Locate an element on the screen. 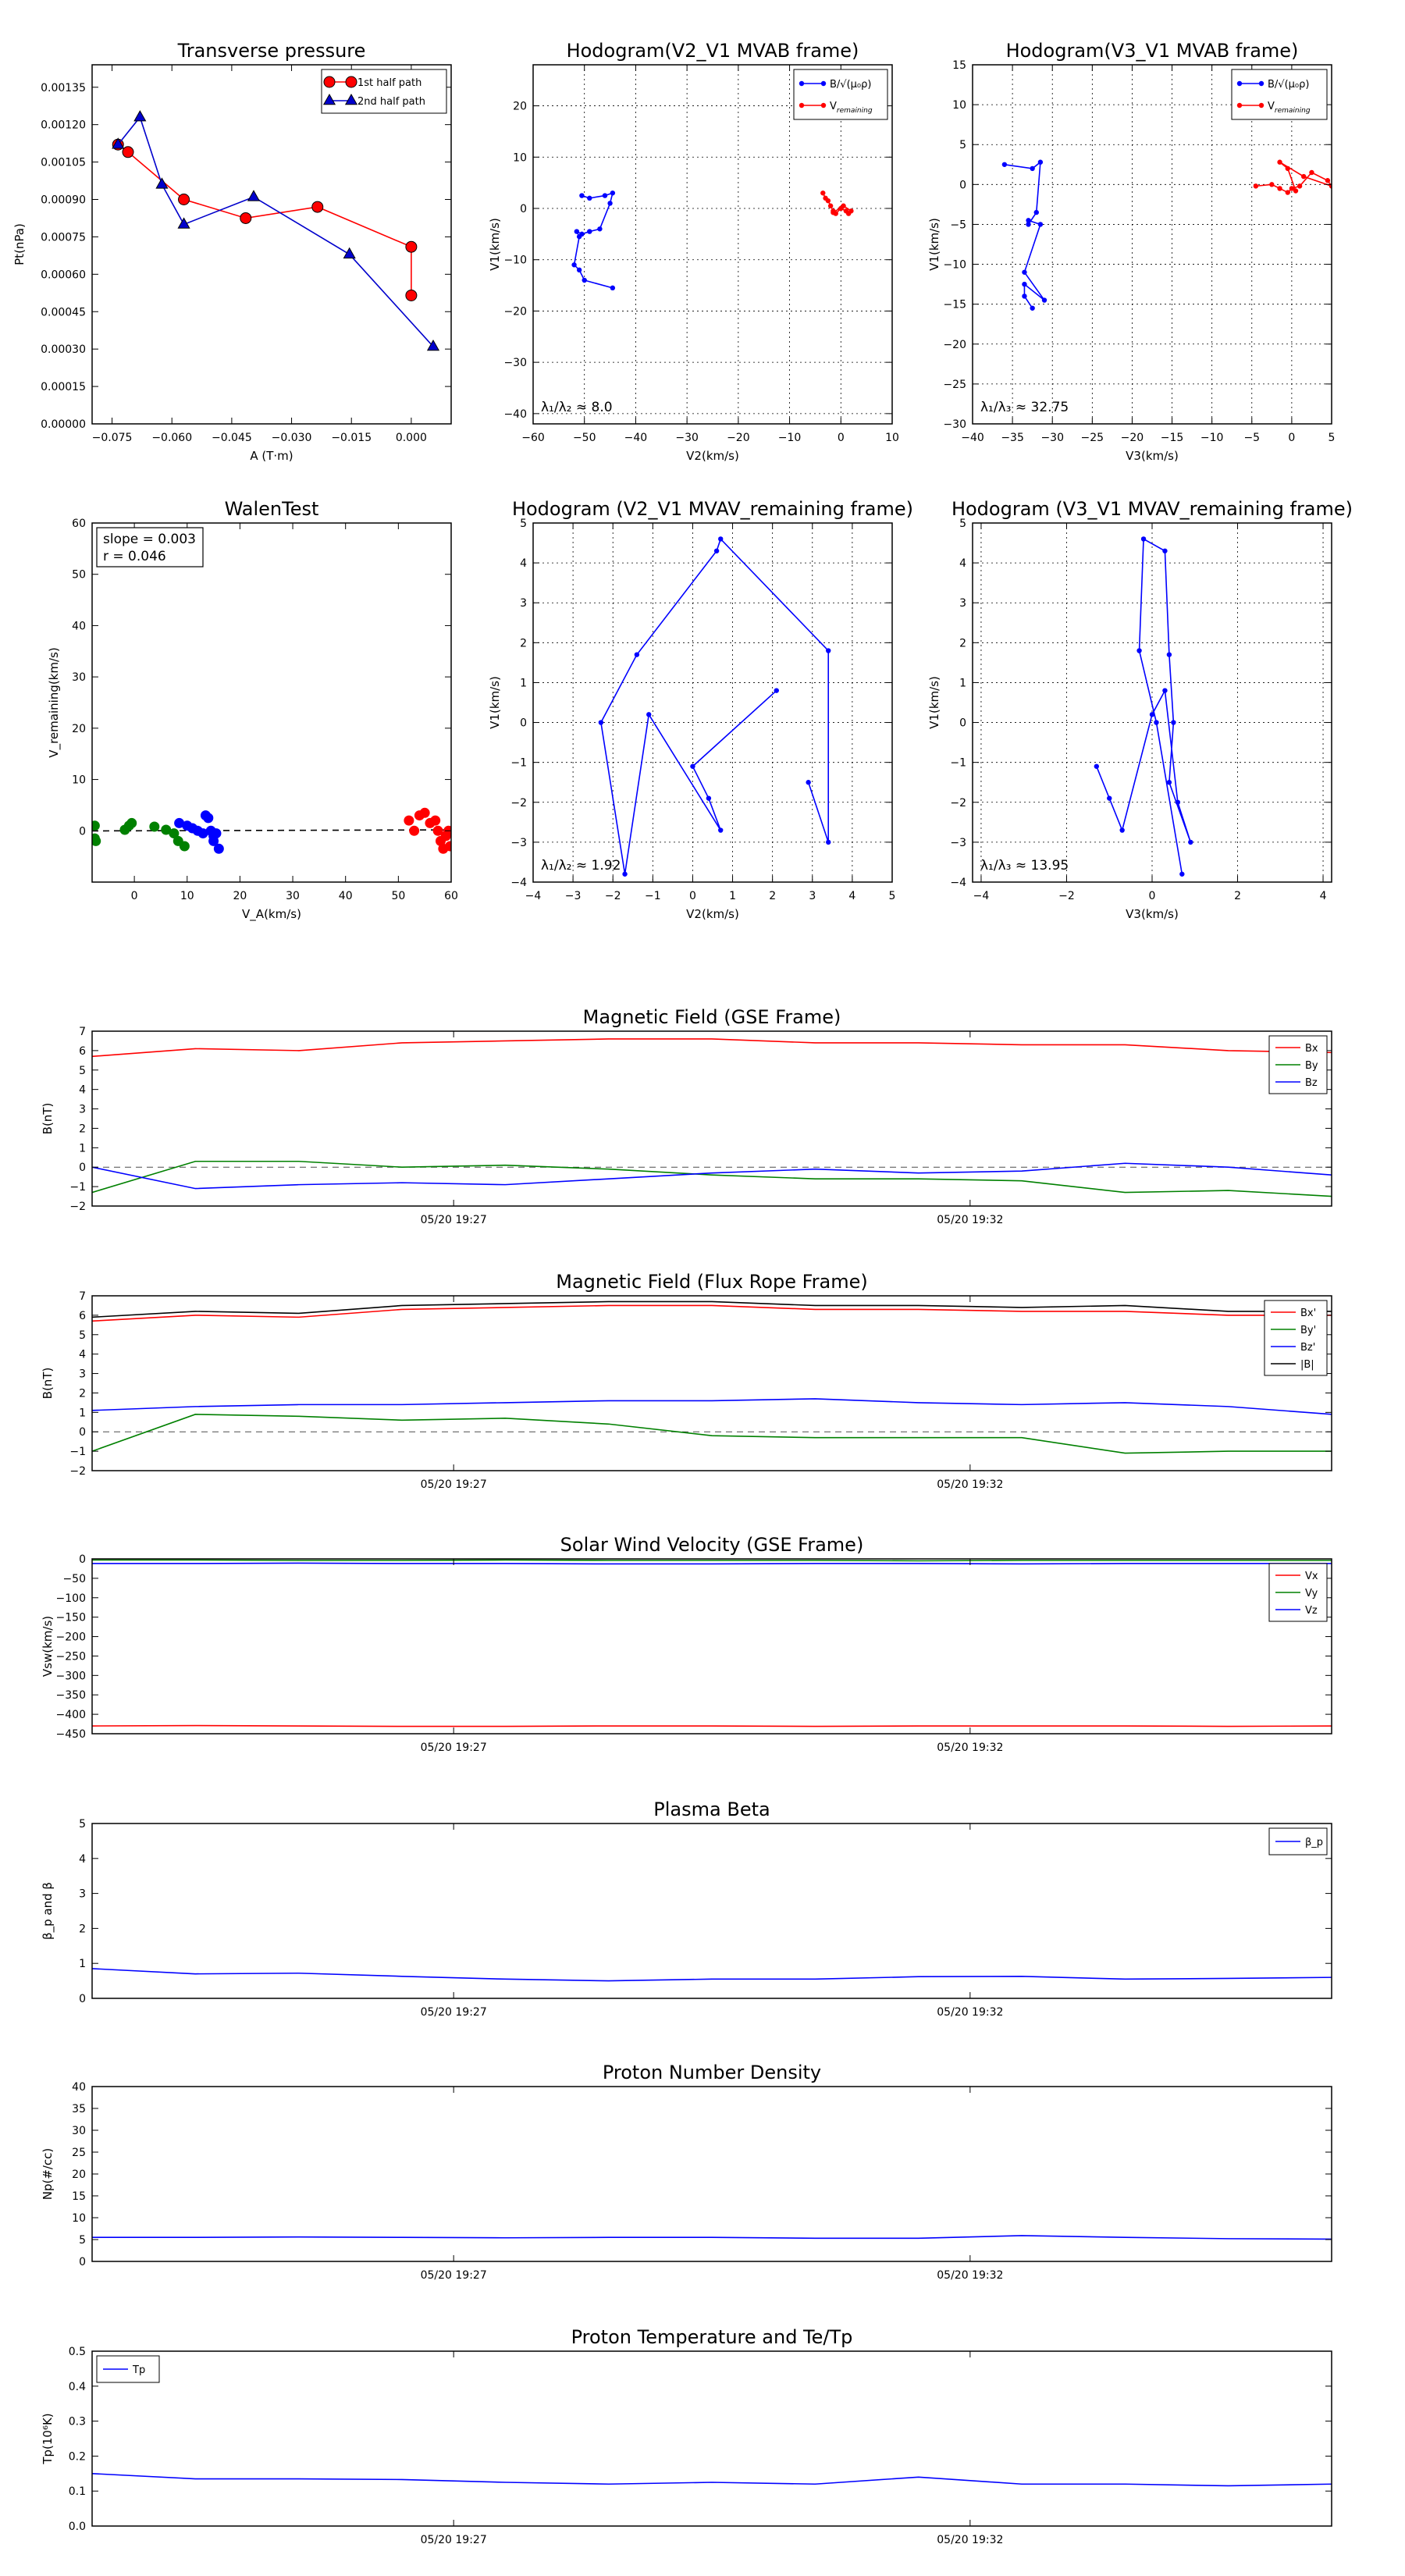 The height and width of the screenshot is (2576, 1405). legend: 1st half path 2nd half path is located at coordinates (384, 91).